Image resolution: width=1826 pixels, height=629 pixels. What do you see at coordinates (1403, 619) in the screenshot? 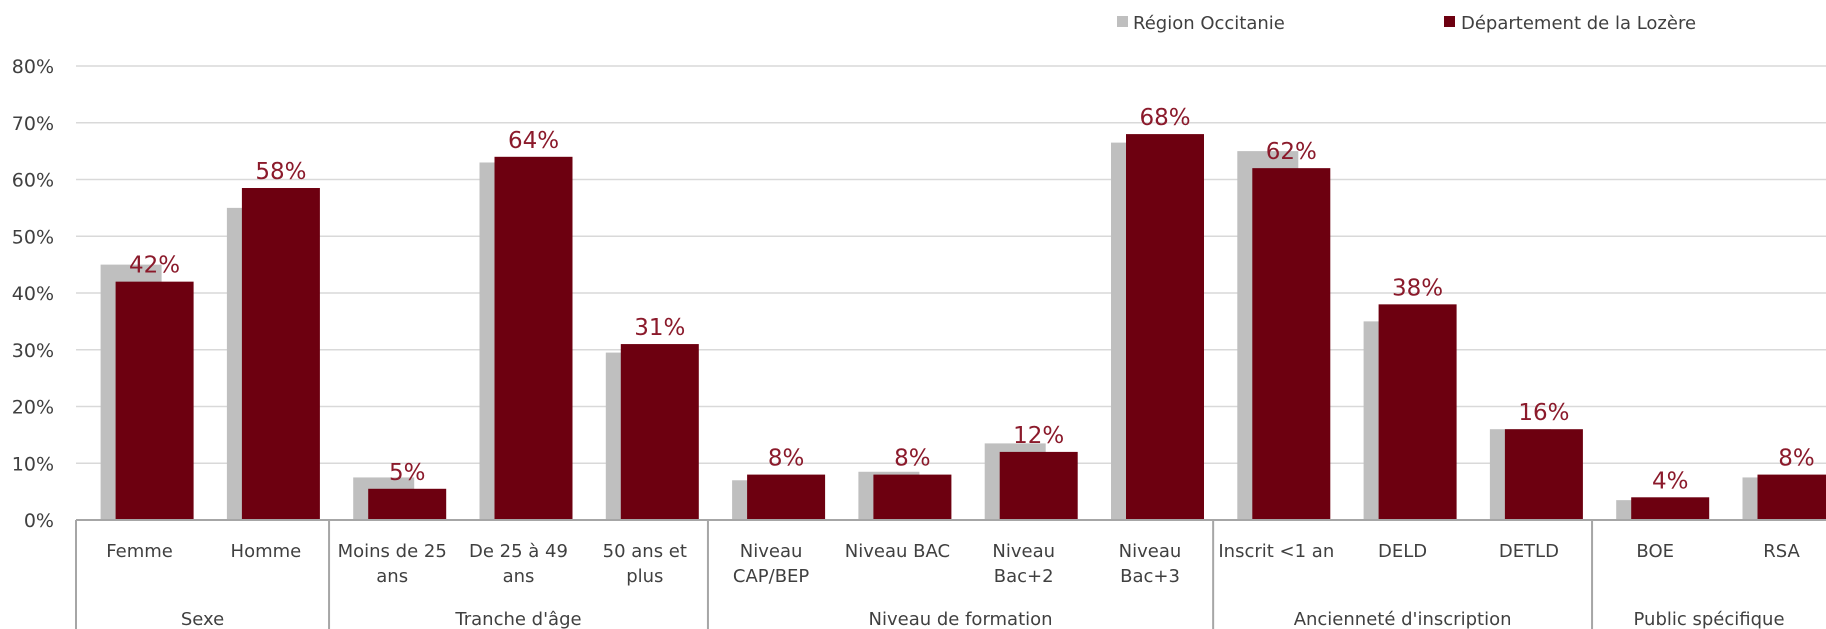
I see `group-label: Ancienneté d'inscription` at bounding box center [1403, 619].